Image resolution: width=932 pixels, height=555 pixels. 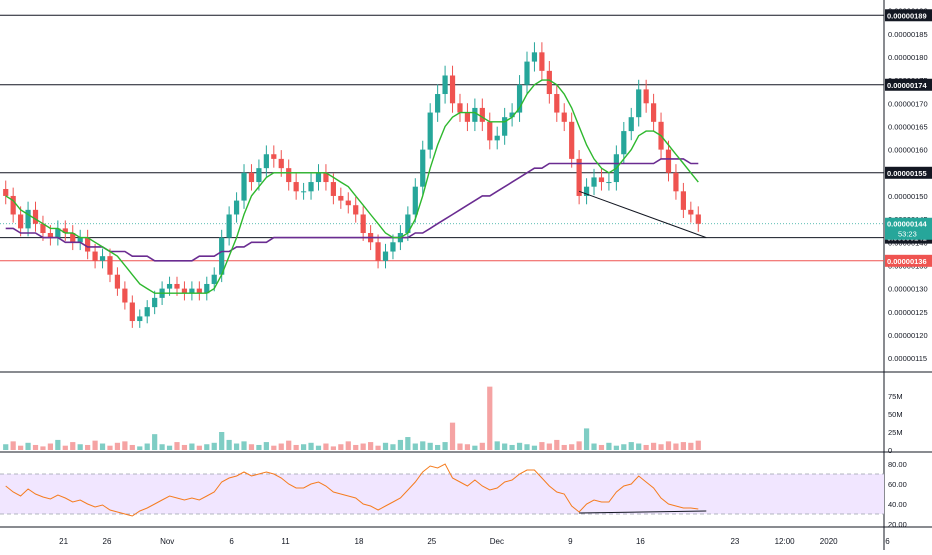 I want to click on x-axis-label: 23, so click(x=734, y=541).